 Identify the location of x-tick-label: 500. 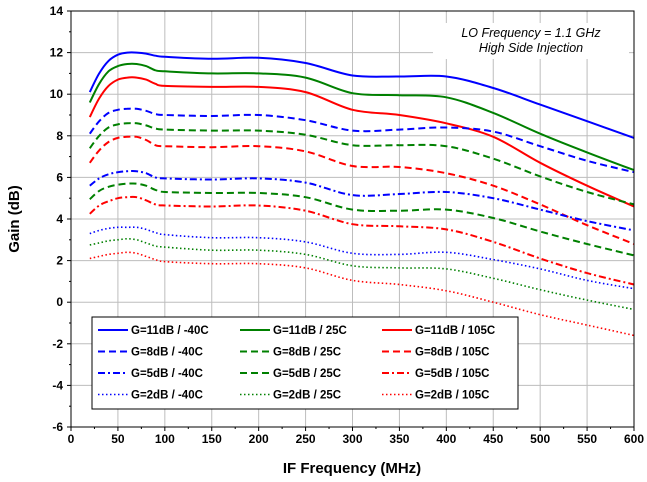
(540, 439).